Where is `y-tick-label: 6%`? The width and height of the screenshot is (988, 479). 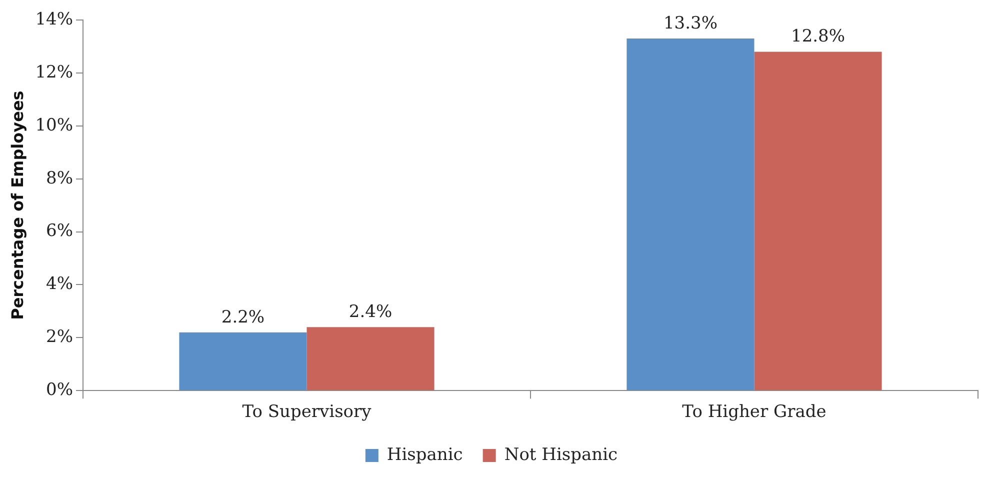 y-tick-label: 6% is located at coordinates (59, 231).